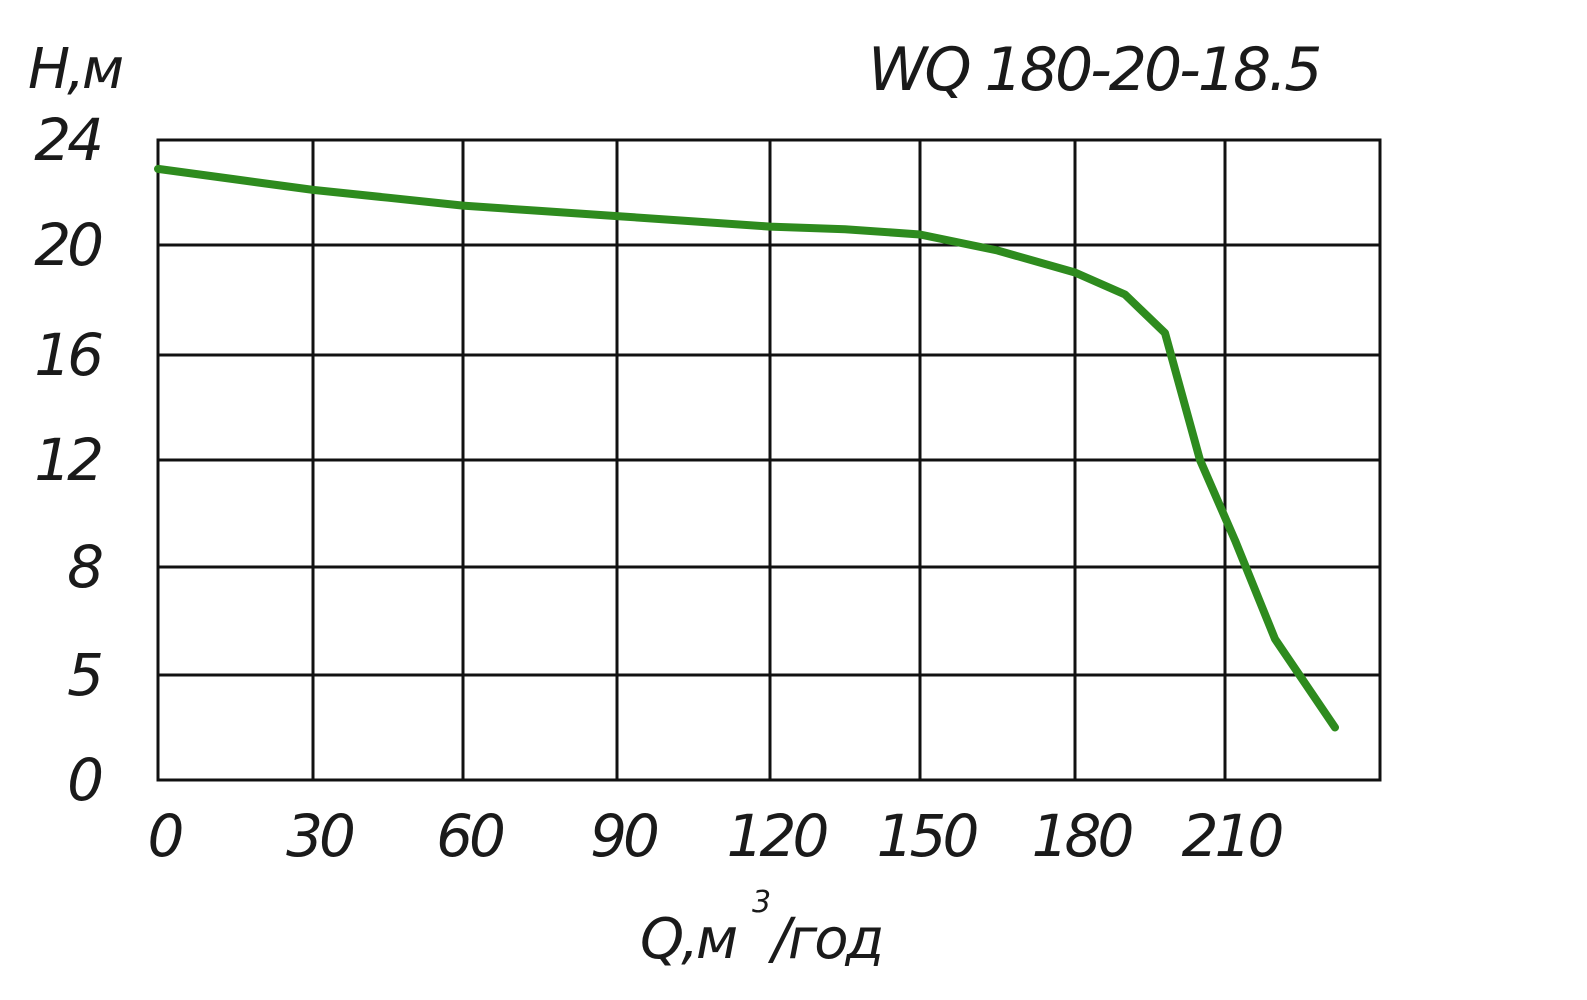 This screenshot has width=1587, height=1000. Describe the element at coordinates (469, 836) in the screenshot. I see `x-tick-label: 60` at that location.